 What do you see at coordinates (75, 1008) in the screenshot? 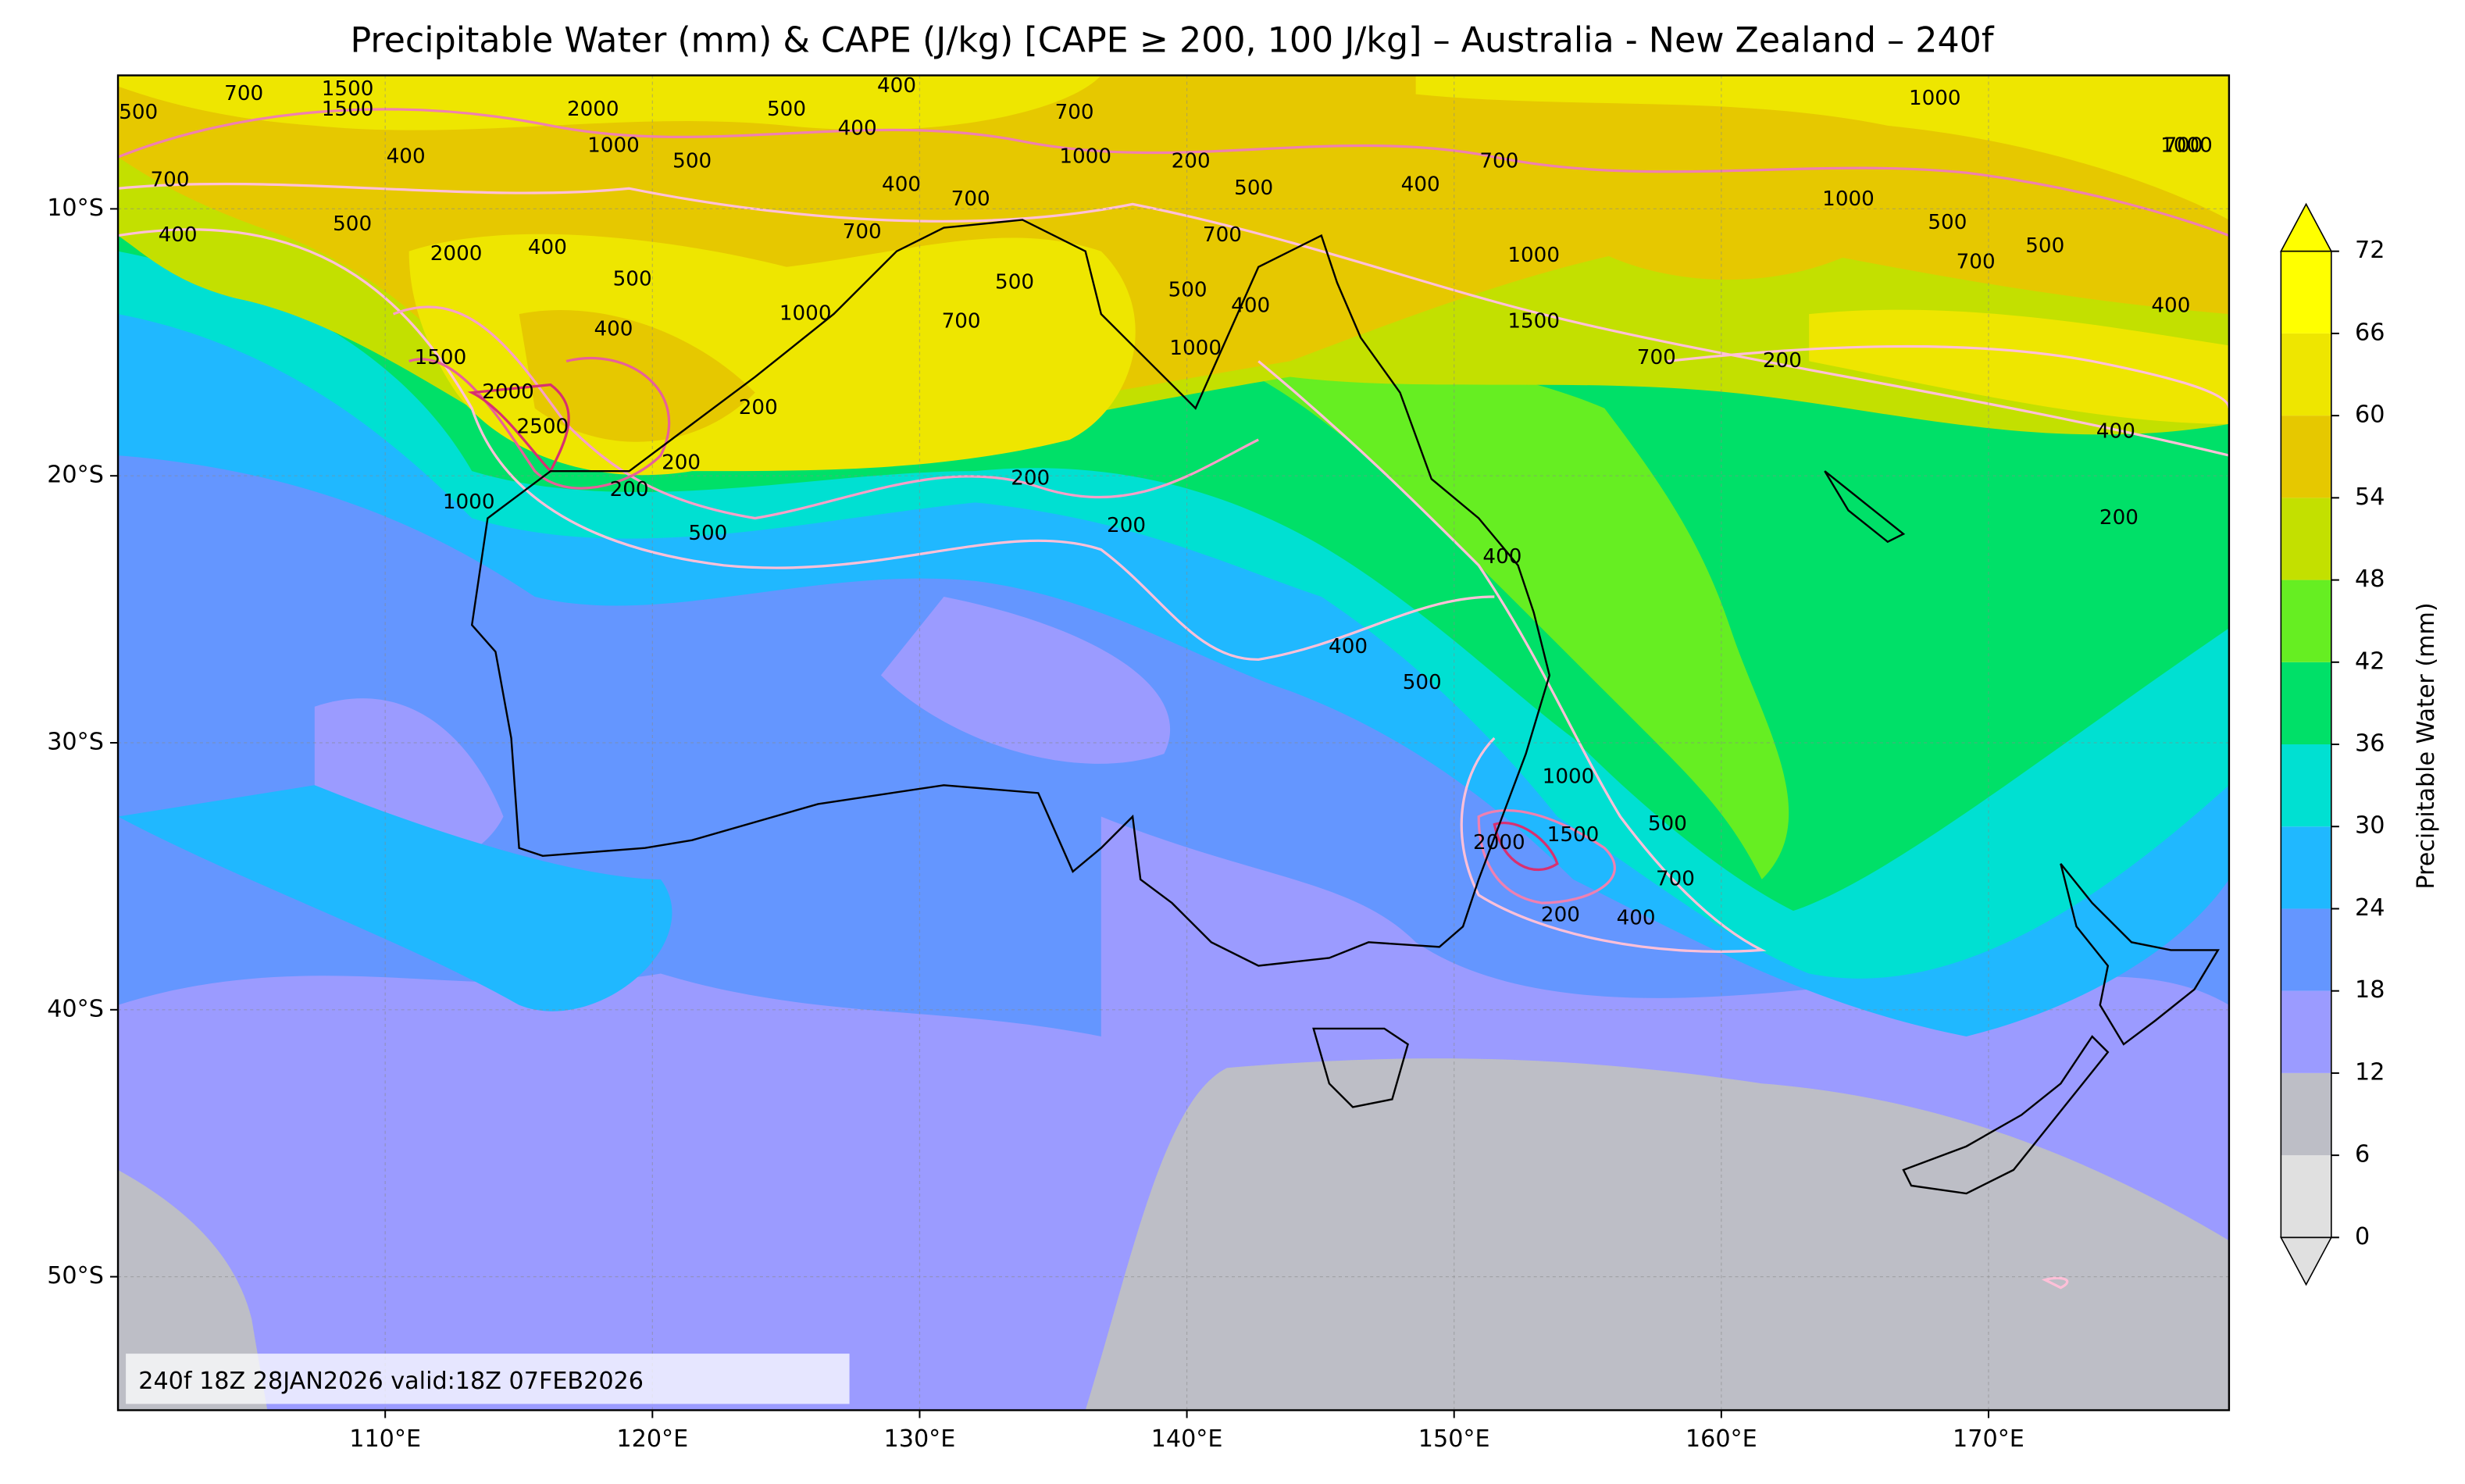
I see `y-tick-label: 40°S` at bounding box center [75, 1008].